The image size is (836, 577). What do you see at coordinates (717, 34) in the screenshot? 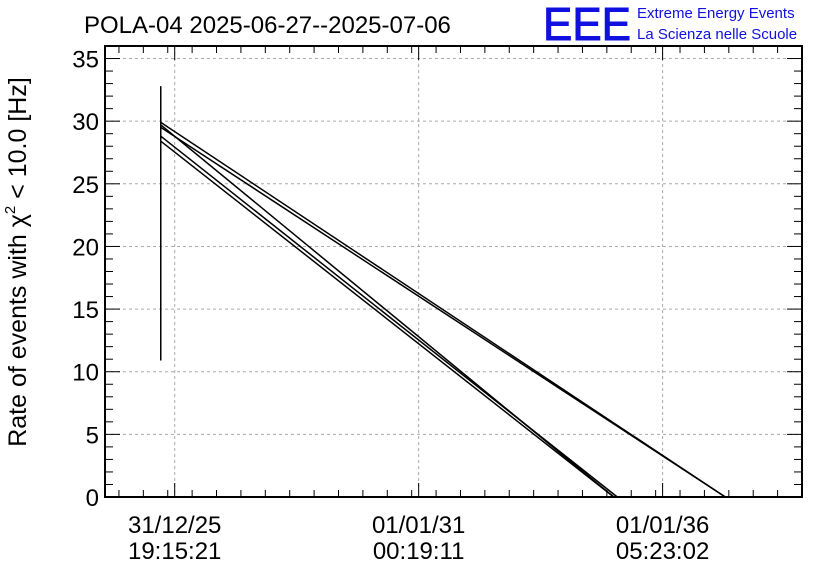
I see `logo-line2: La Scienza nelle Scuole` at bounding box center [717, 34].